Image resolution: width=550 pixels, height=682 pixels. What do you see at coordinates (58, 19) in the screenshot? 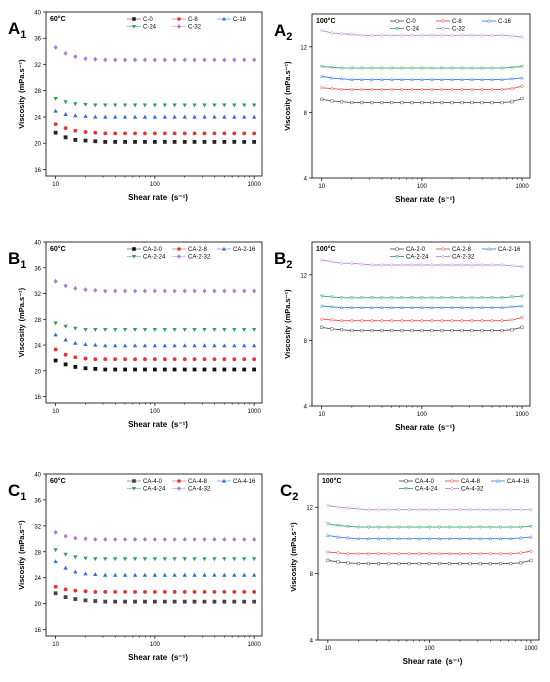
I see `temperature-label: 60°C` at bounding box center [58, 19].